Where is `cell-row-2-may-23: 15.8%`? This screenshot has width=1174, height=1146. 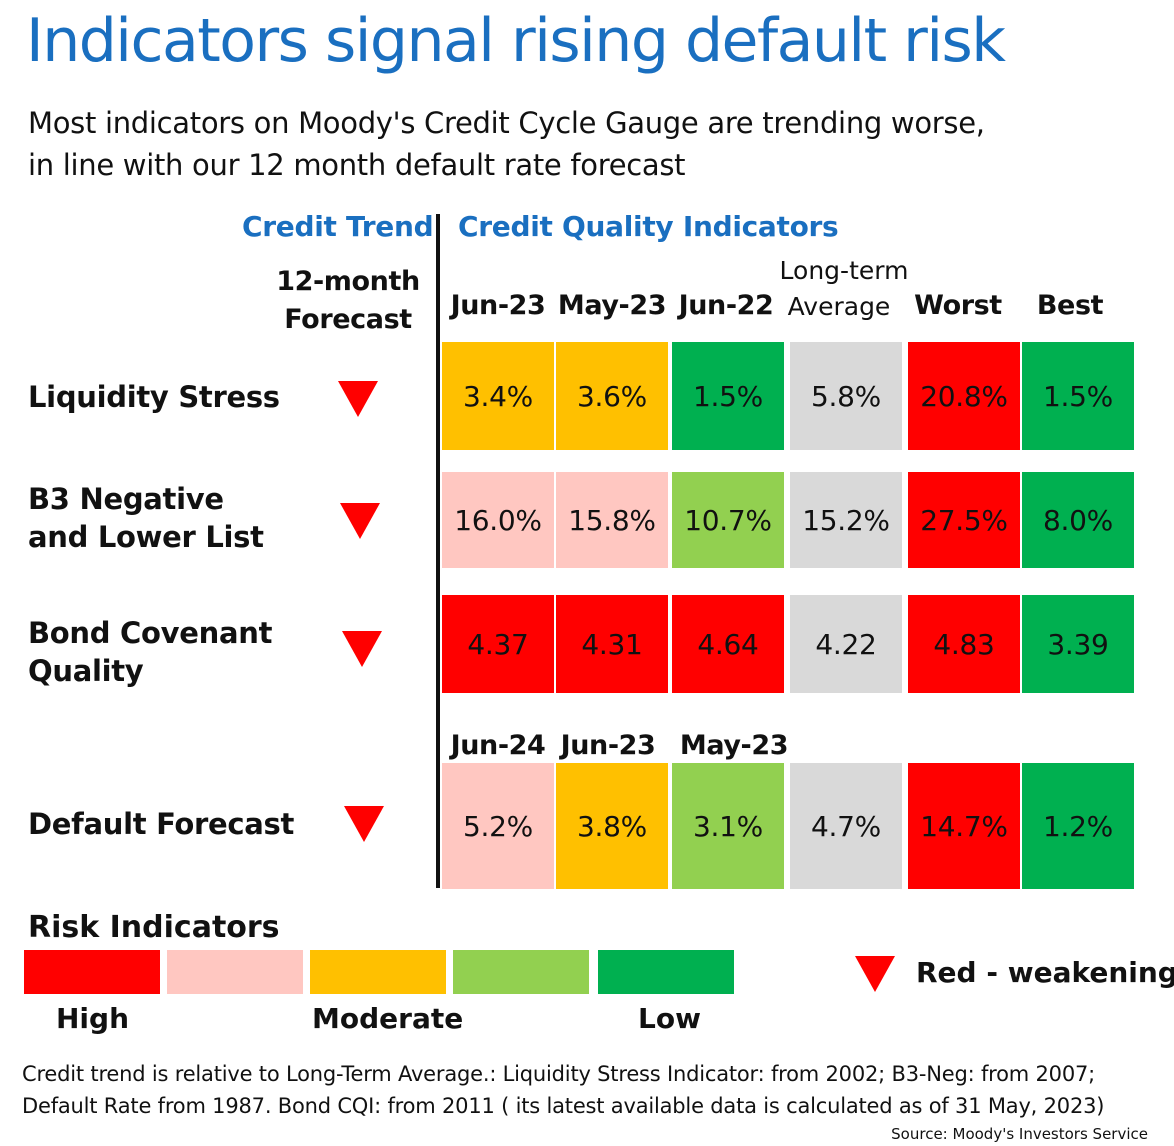 cell-row-2-may-23: 15.8% is located at coordinates (612, 520).